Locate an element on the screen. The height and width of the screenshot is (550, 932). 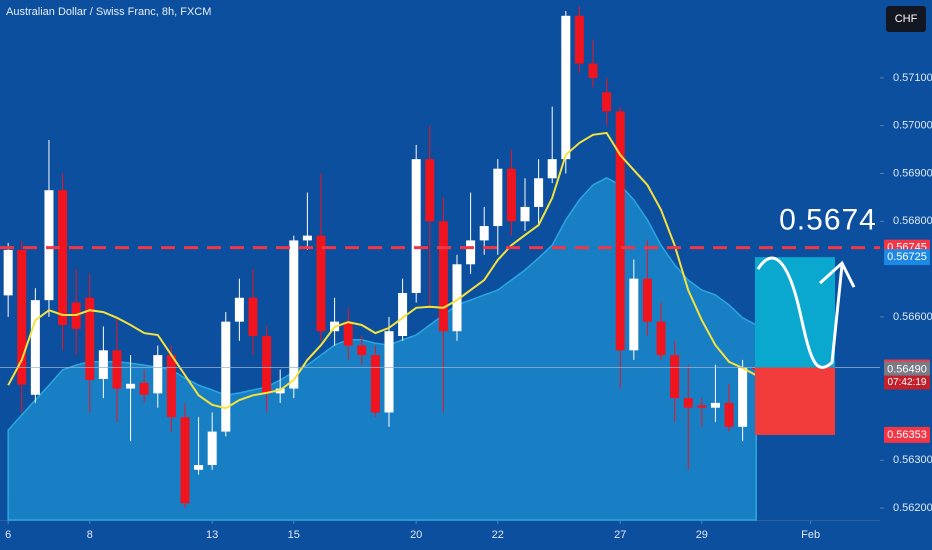
forecast-arrowhead is located at coordinates (837, 274).